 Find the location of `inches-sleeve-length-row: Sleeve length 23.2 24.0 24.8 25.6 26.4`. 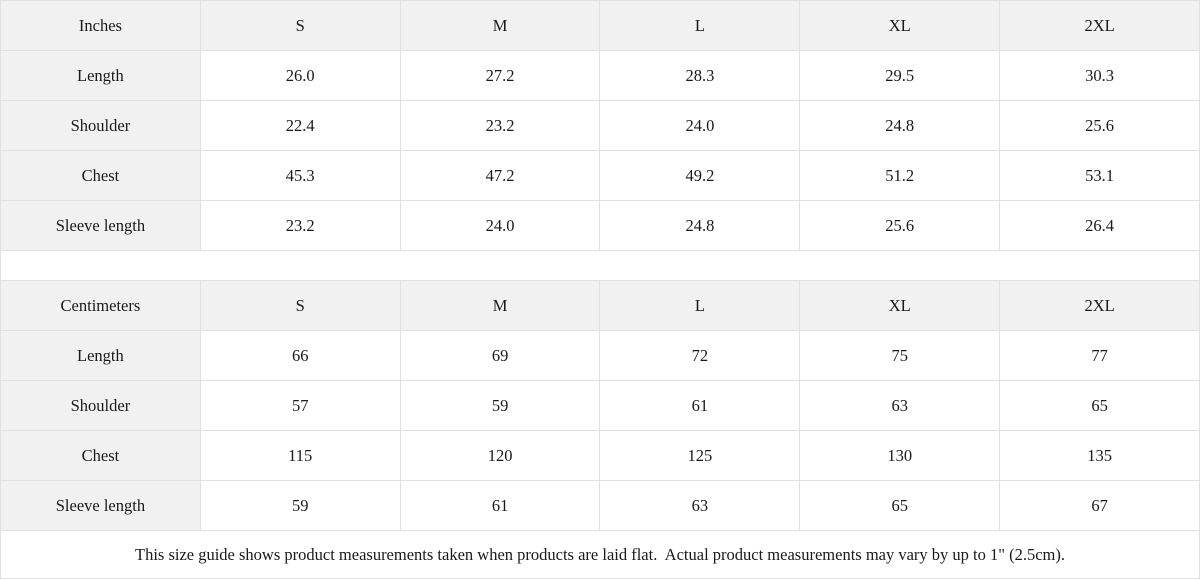

inches-sleeve-length-row: Sleeve length 23.2 24.0 24.8 25.6 26.4 is located at coordinates (600, 225).